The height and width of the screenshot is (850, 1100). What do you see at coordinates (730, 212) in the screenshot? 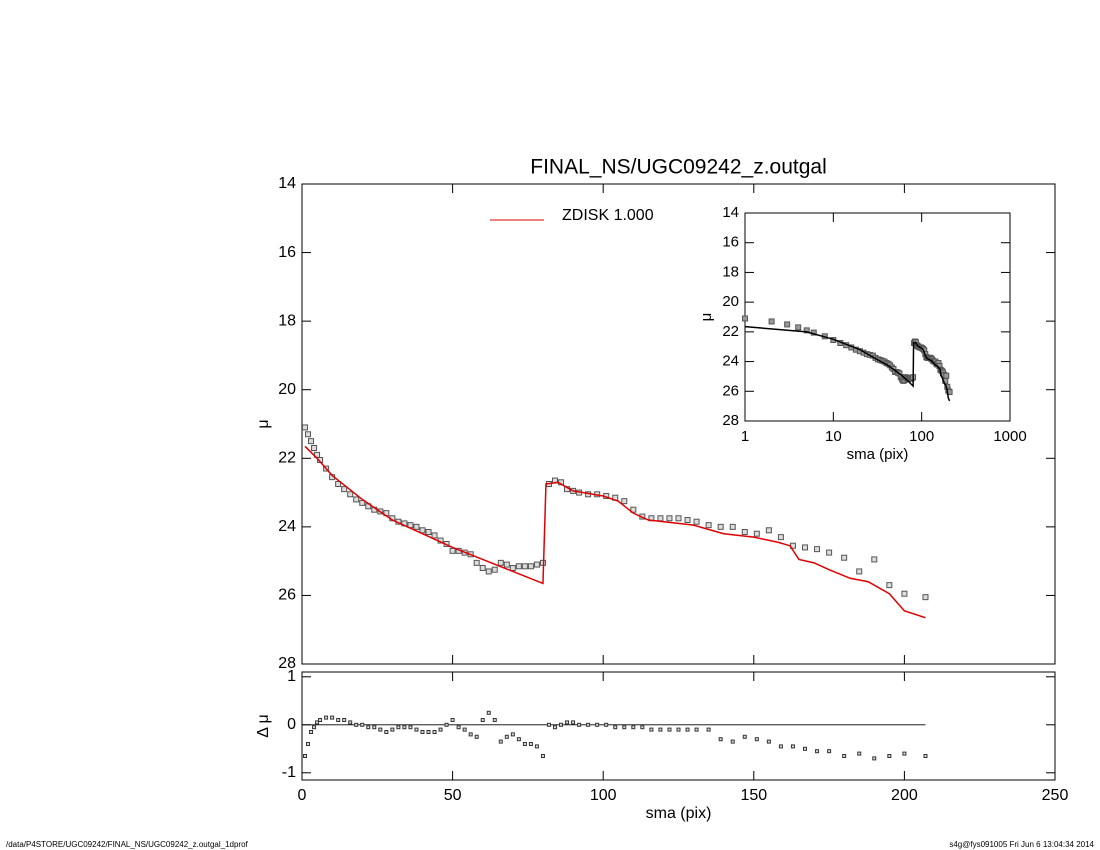
I see `y-tick-label: 14` at bounding box center [730, 212].